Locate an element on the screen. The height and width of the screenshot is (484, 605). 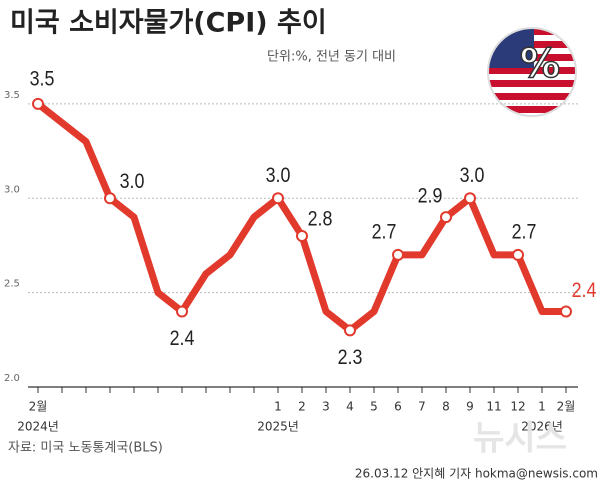
data-label: 2.8 is located at coordinates (320, 219).